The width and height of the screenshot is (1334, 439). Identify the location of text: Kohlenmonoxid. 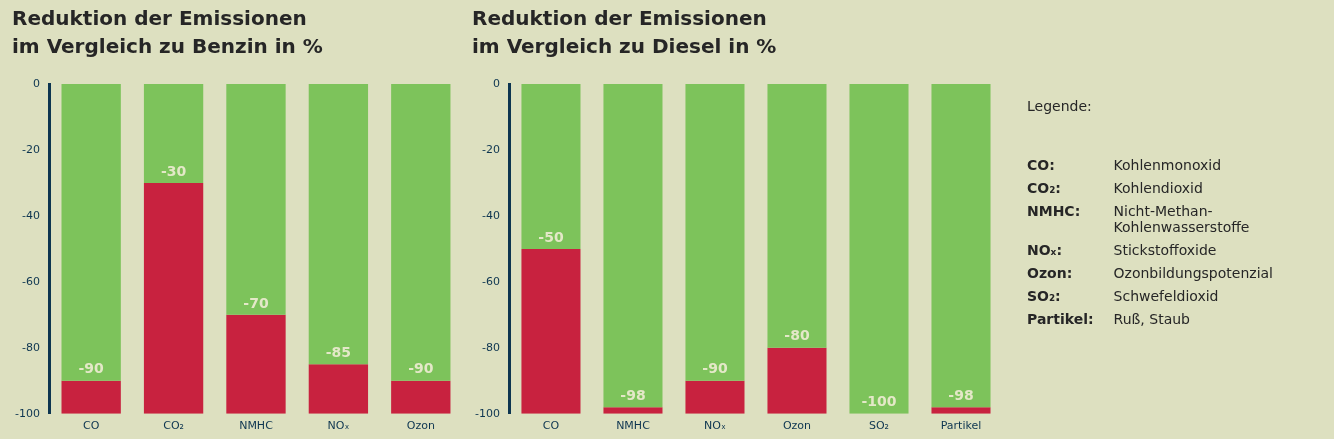
(1168, 165).